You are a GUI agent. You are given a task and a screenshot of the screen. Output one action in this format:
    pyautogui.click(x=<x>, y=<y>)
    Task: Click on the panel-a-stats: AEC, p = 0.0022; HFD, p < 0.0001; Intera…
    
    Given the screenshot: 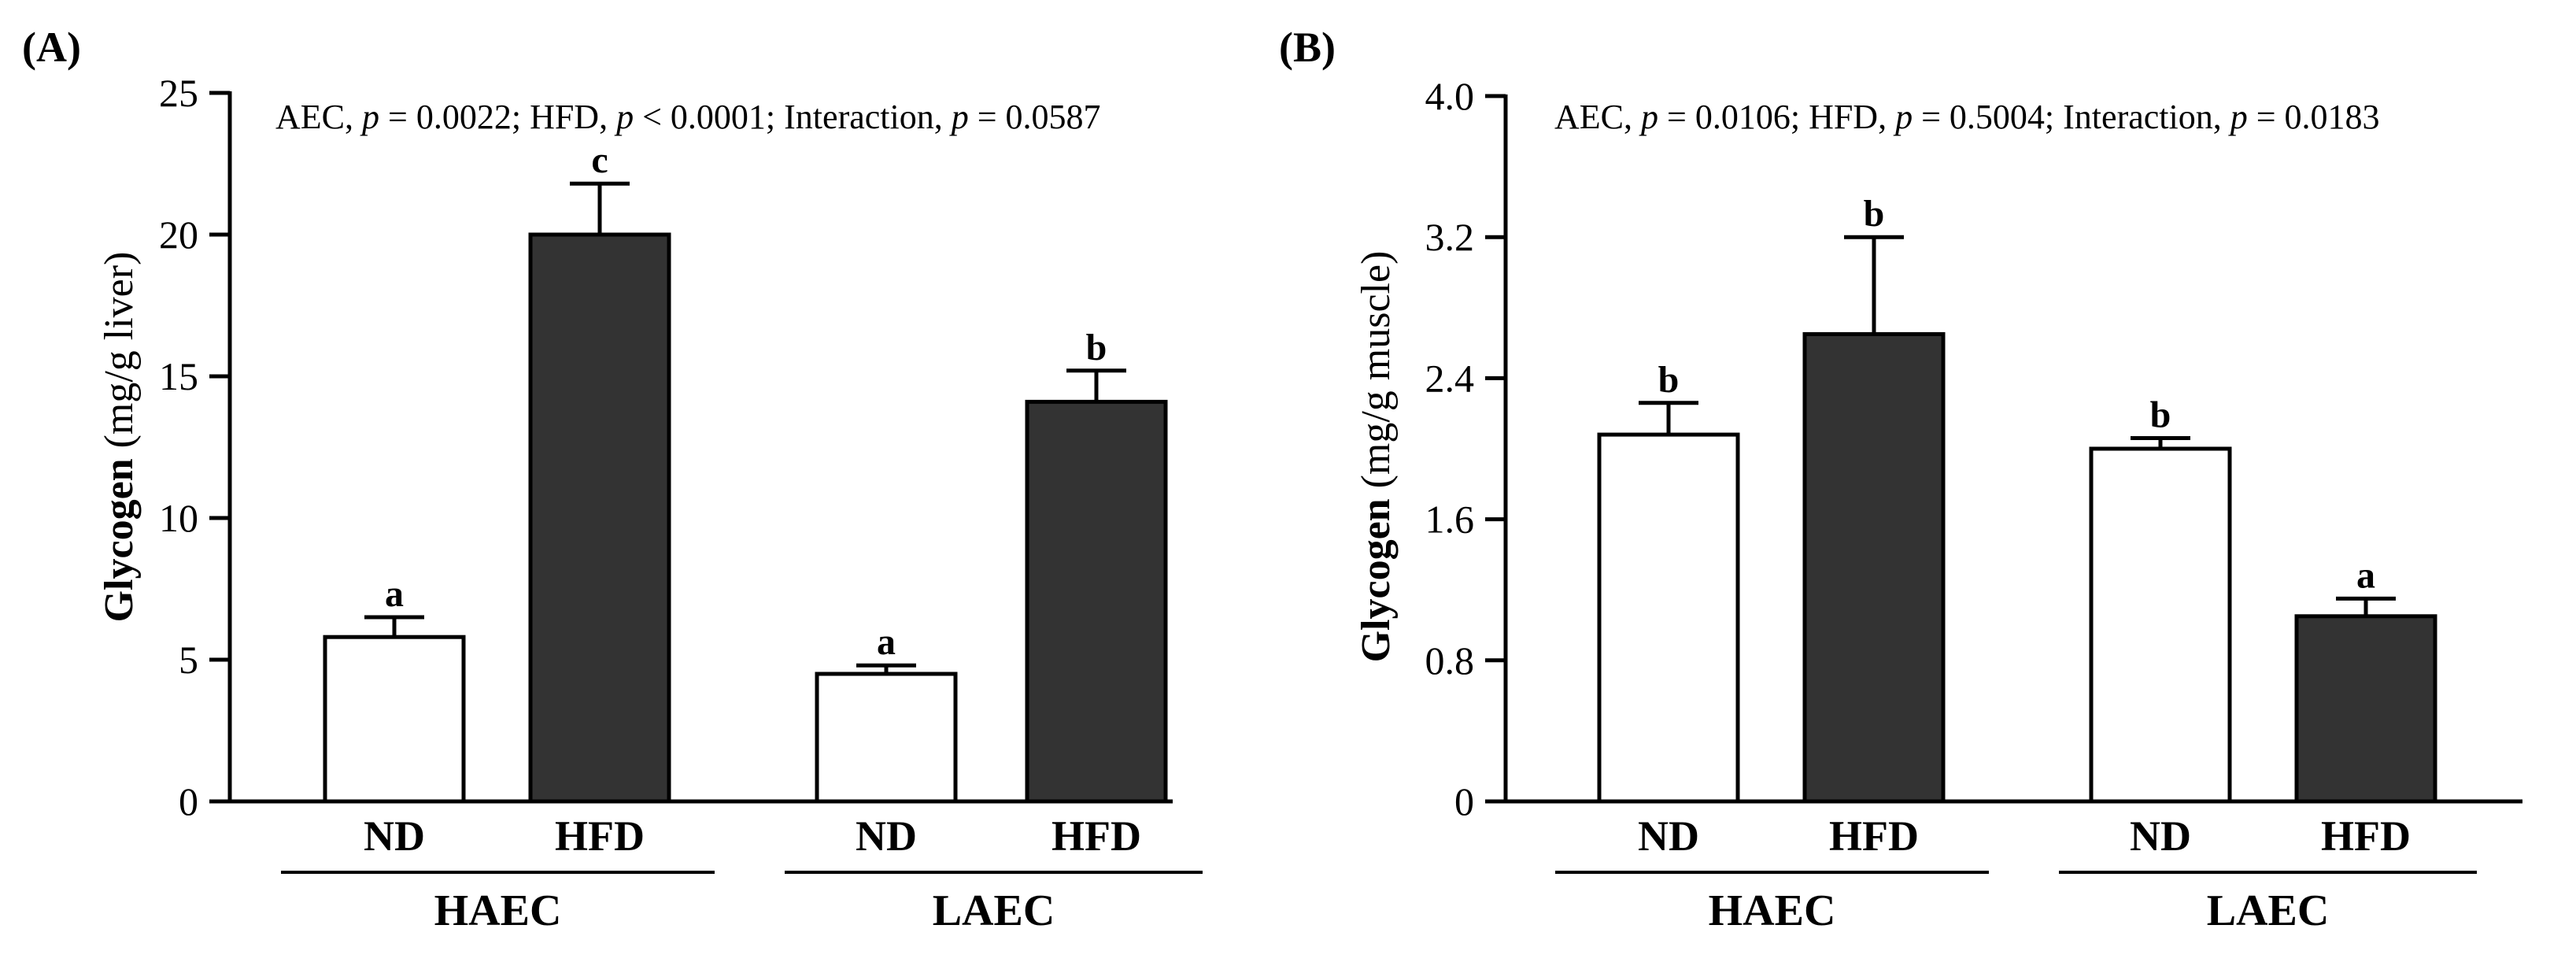 What is the action you would take?
    pyautogui.click(x=688, y=117)
    